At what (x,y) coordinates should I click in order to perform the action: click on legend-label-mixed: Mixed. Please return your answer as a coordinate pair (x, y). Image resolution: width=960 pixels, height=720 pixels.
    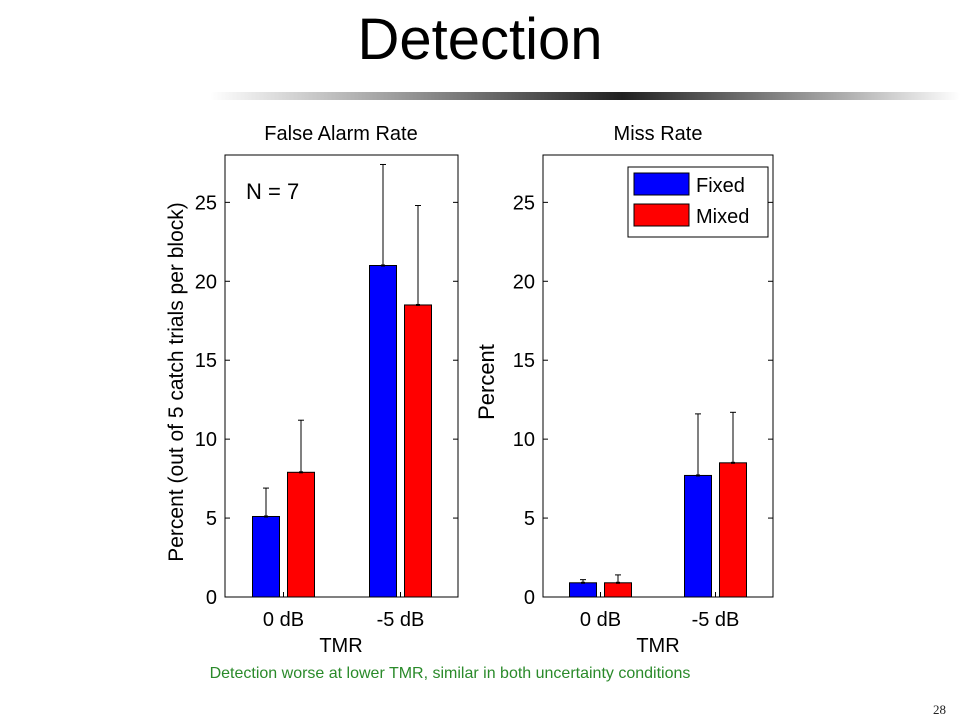
    Looking at the image, I should click on (722, 217).